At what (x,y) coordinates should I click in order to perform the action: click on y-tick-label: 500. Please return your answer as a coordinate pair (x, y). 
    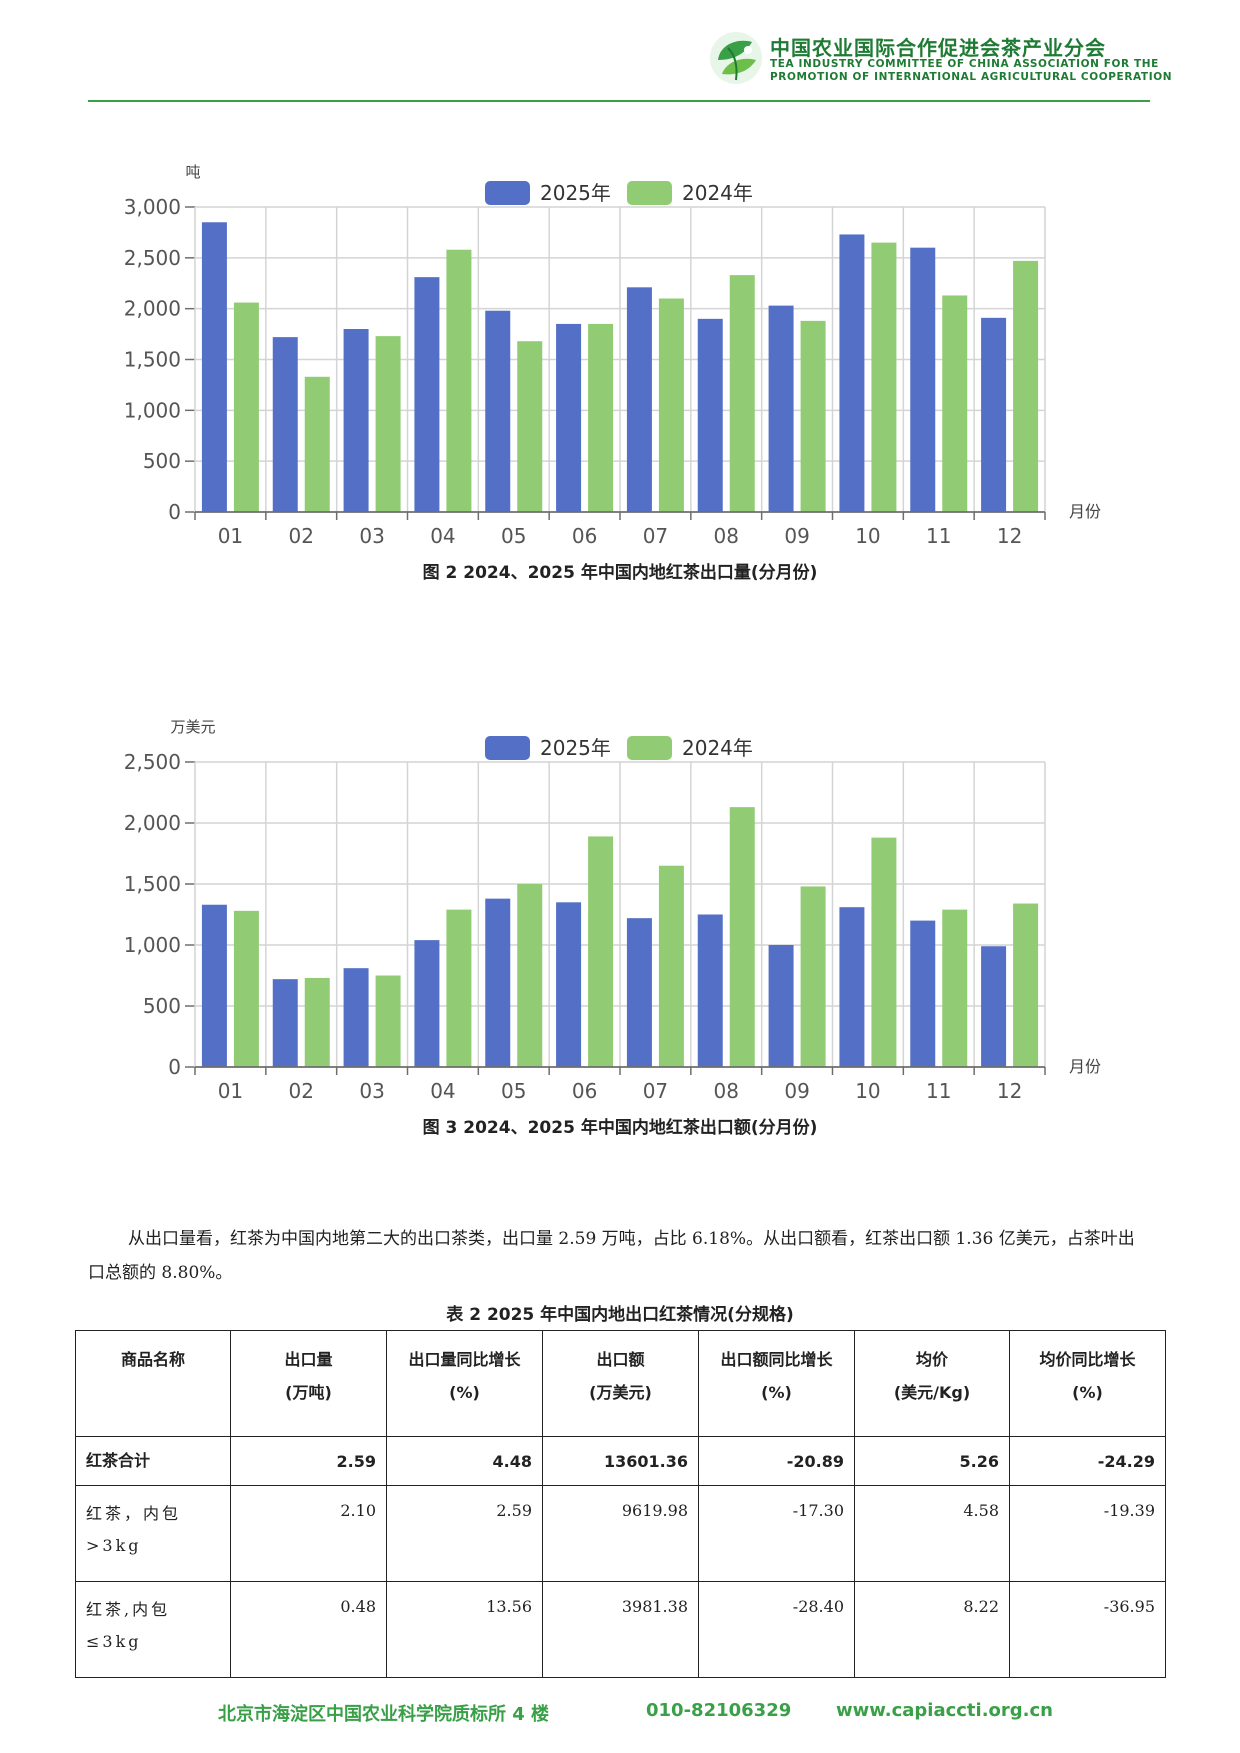
    Looking at the image, I should click on (162, 1006).